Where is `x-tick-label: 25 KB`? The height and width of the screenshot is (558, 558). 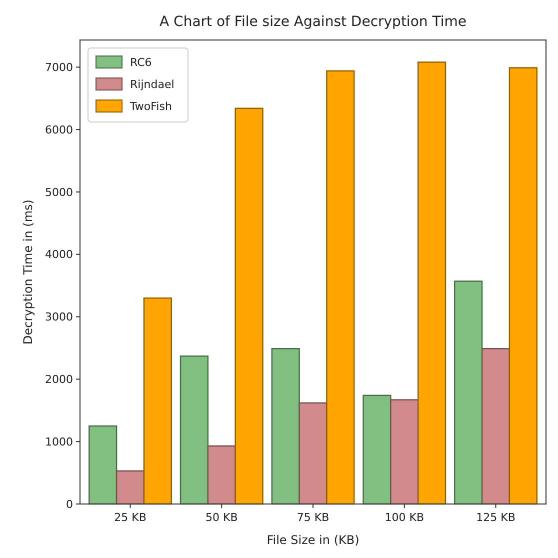
x-tick-label: 25 KB is located at coordinates (130, 517).